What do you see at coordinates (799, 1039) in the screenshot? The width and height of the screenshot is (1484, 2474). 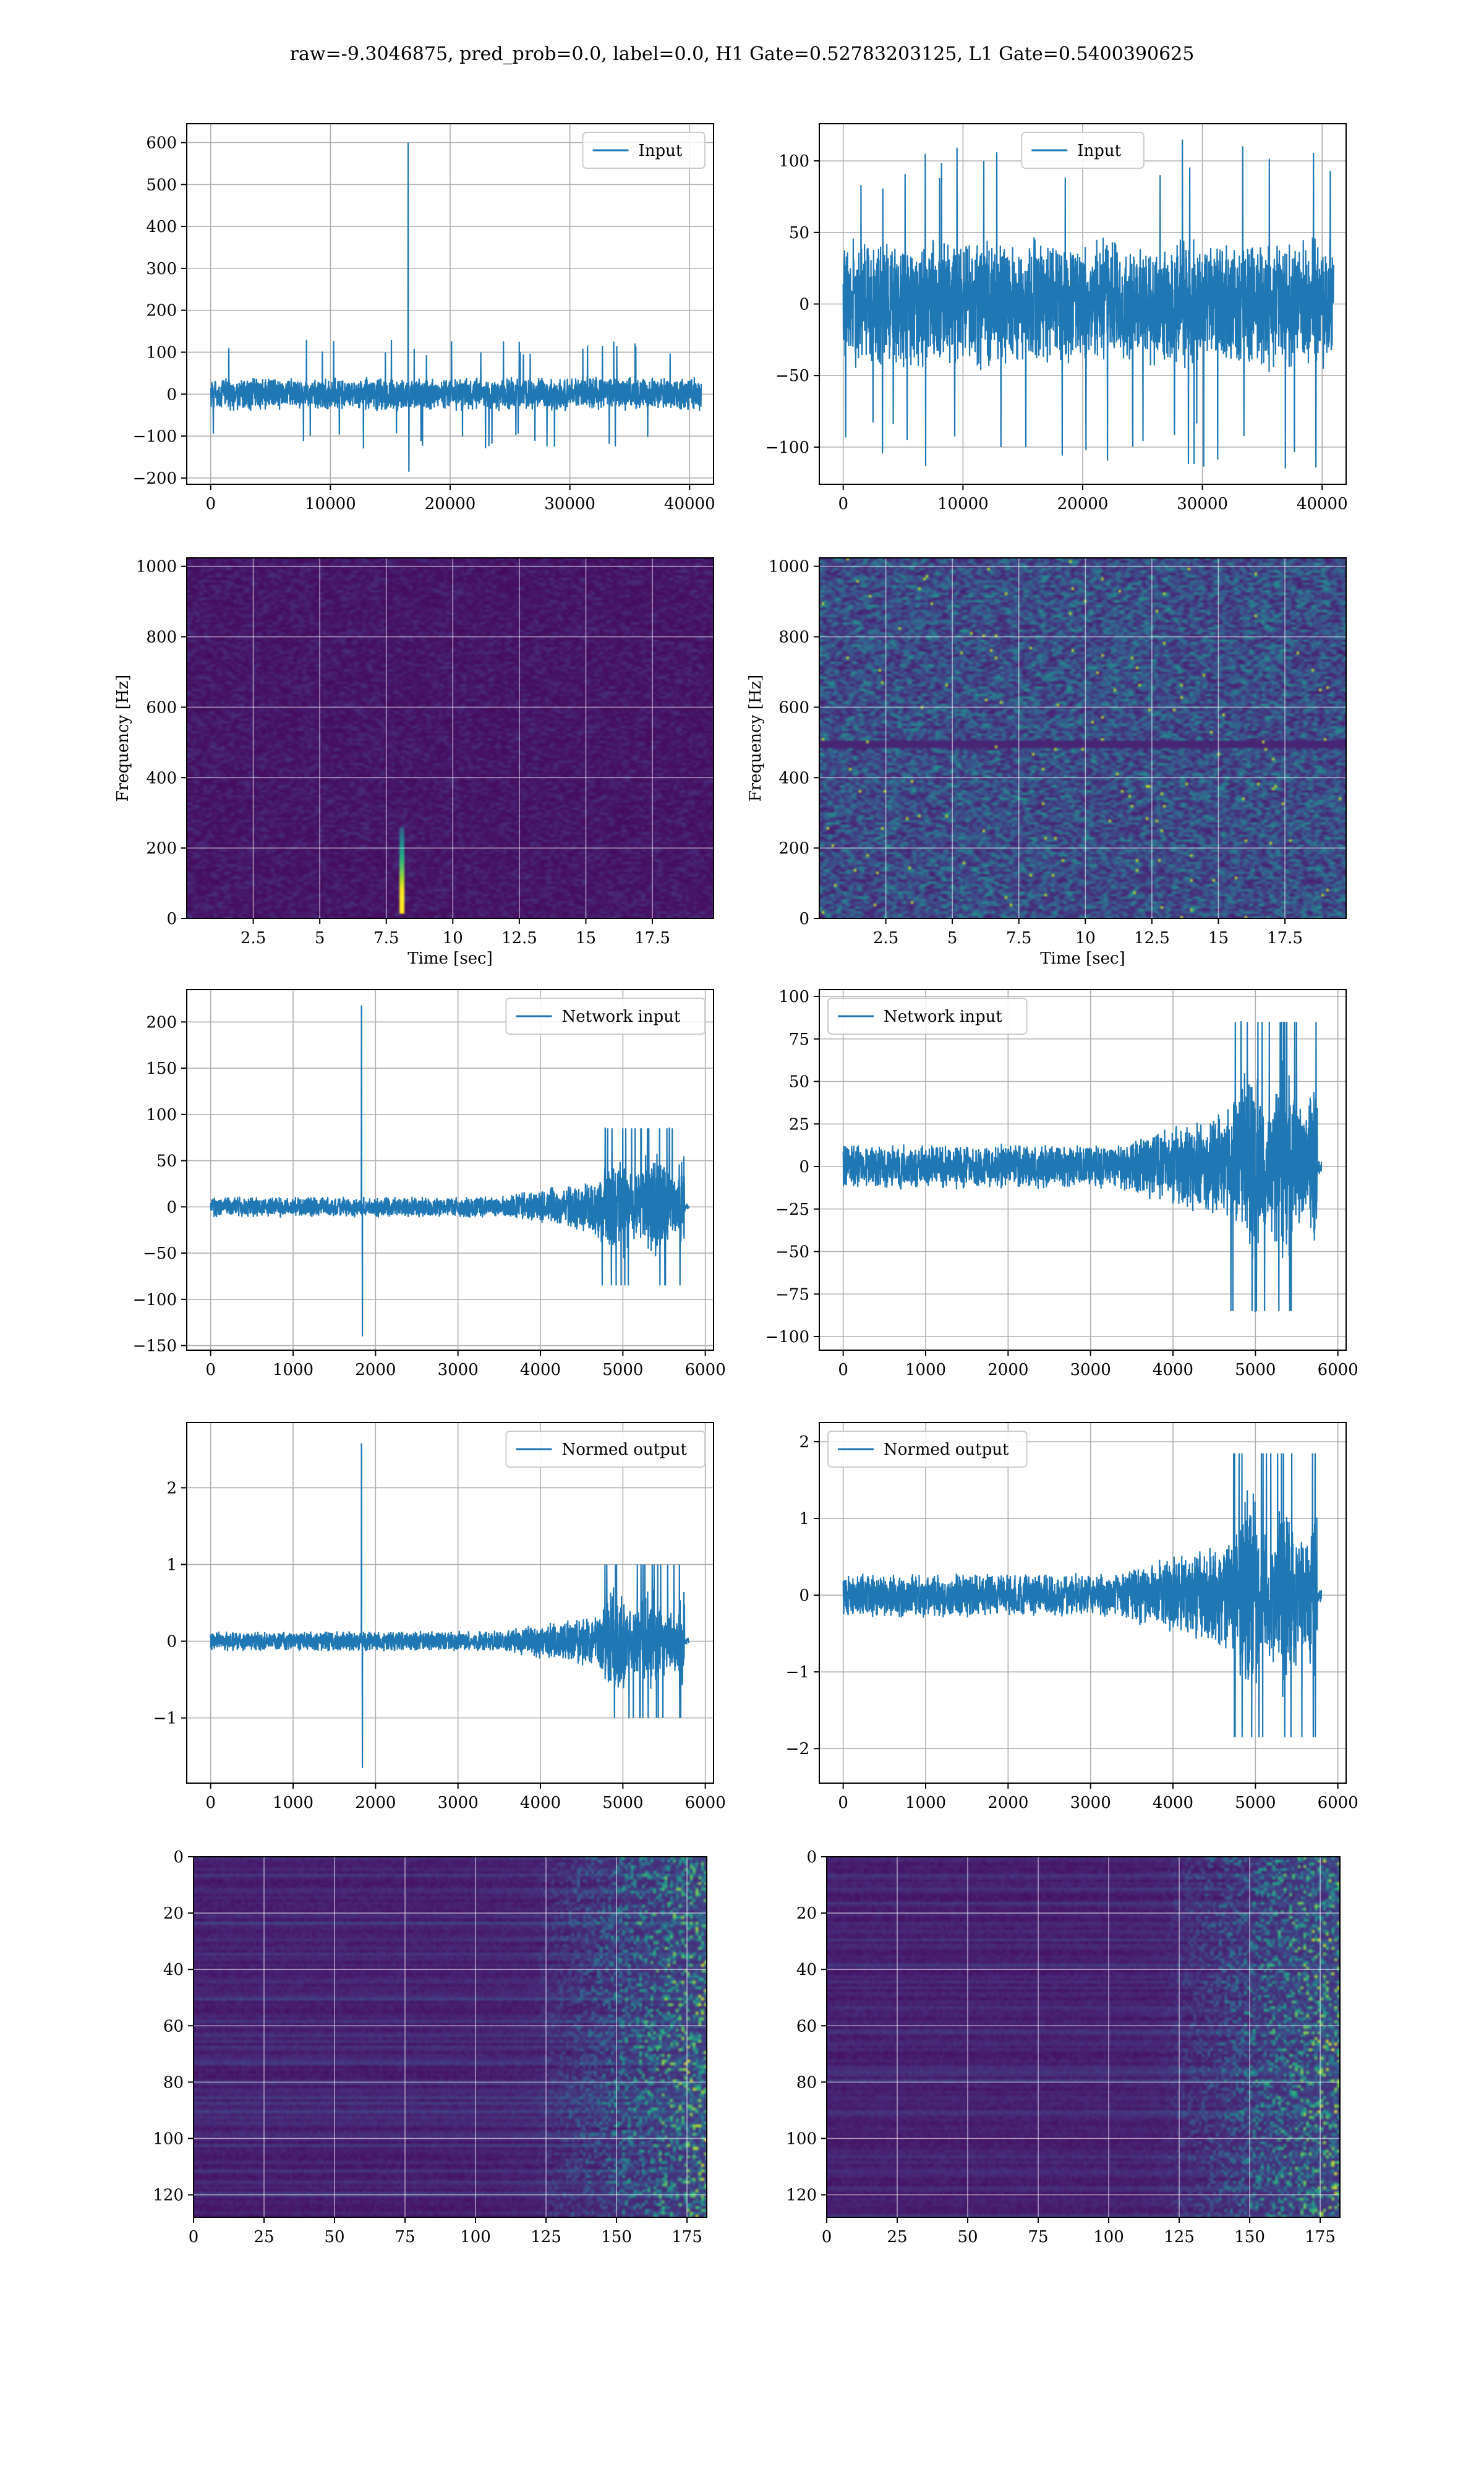 I see `y-tick-label: 75` at bounding box center [799, 1039].